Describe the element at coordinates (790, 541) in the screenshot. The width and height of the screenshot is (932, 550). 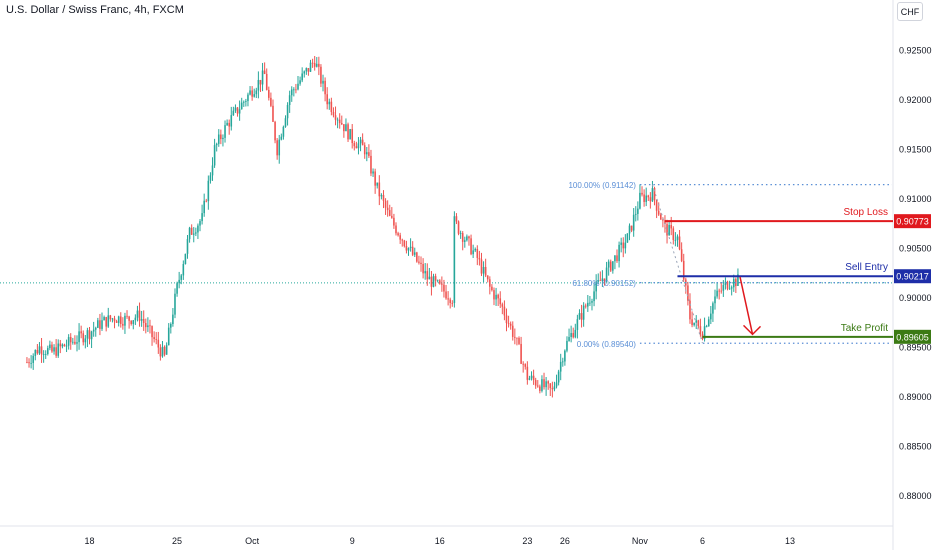
I see `x-tick-label: 13` at that location.